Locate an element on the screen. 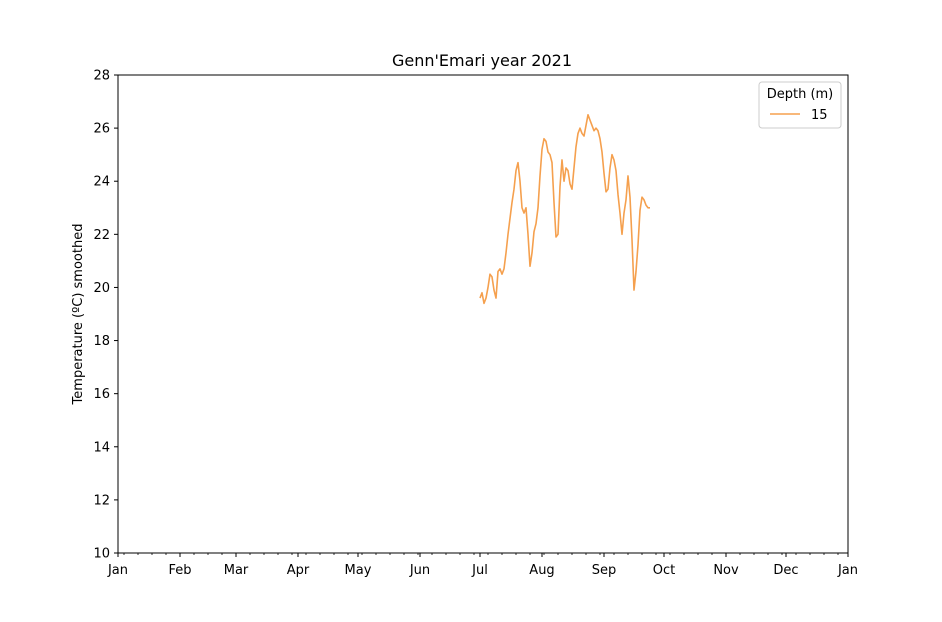 The image size is (942, 622). x-tick-label: Jun is located at coordinates (419, 570).